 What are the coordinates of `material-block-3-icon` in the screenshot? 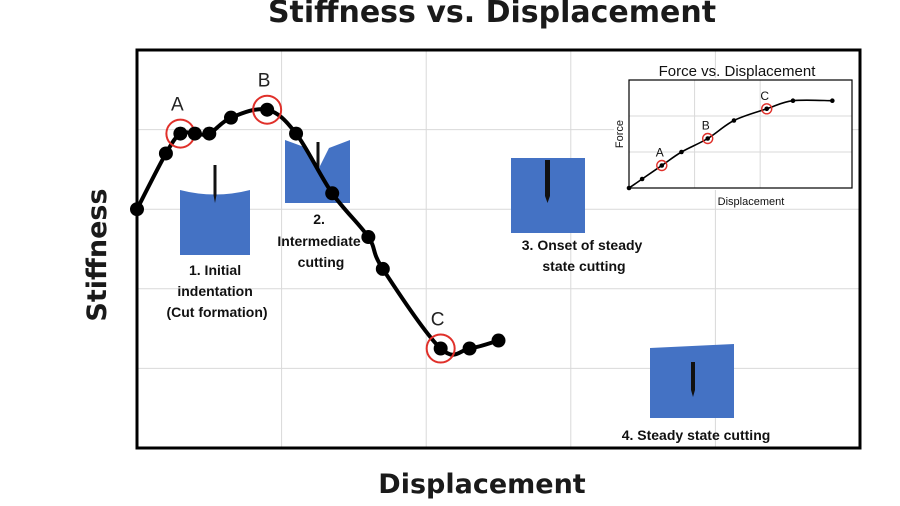 It's located at (548, 195).